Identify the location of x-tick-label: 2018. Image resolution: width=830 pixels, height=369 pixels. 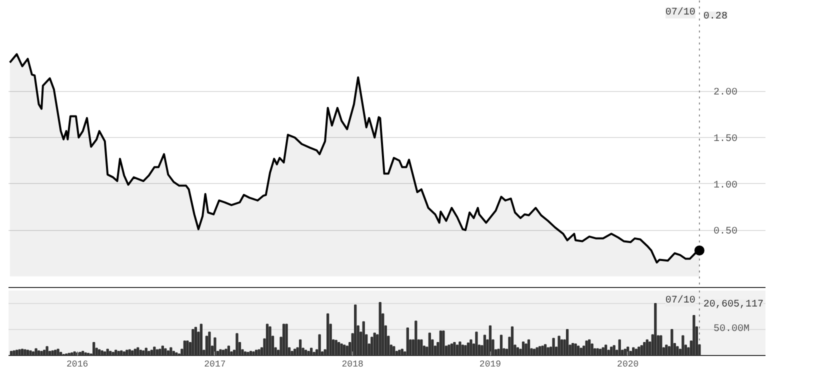
(353, 364).